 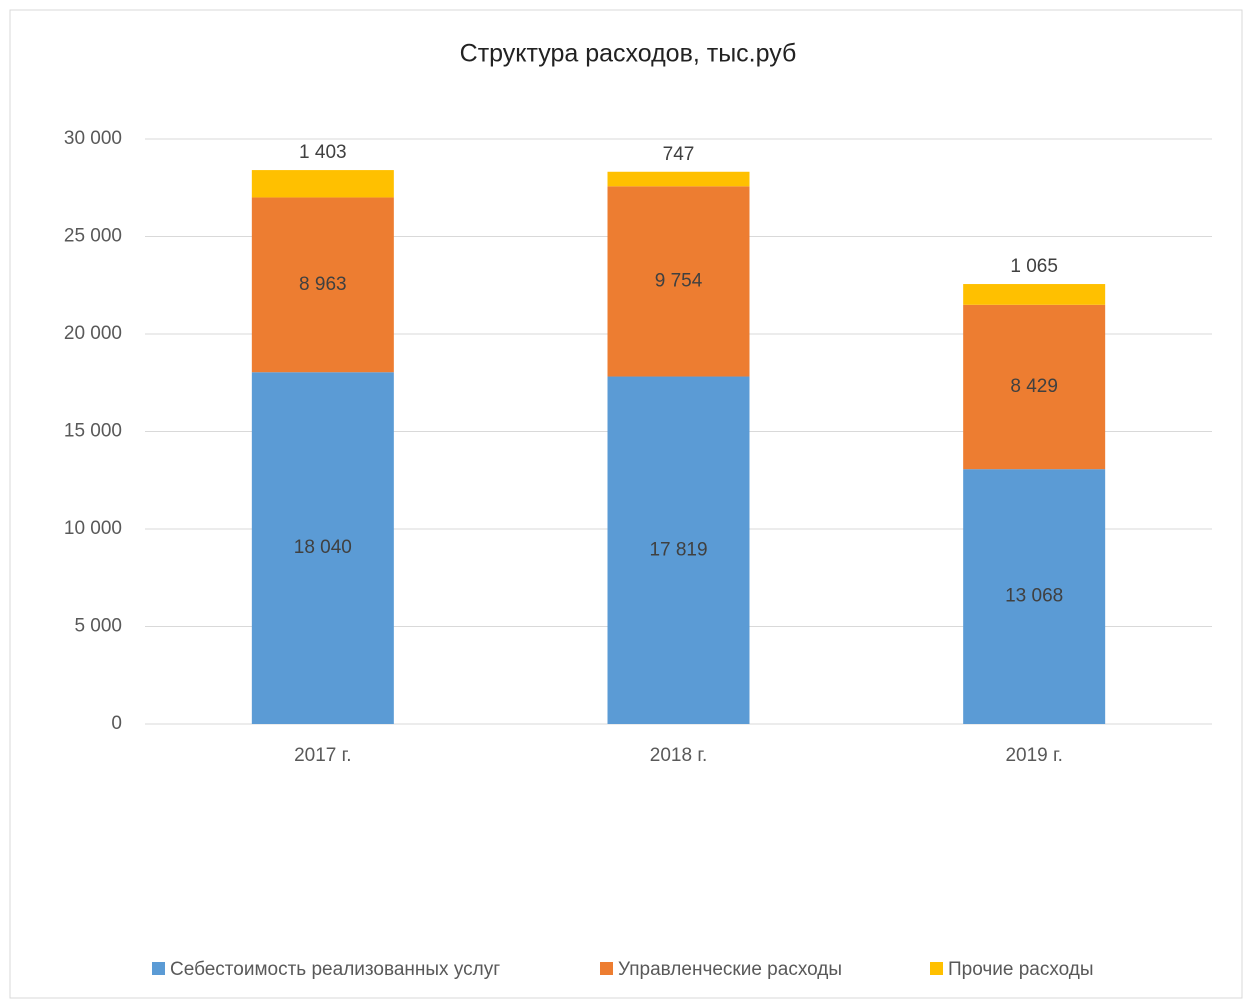 What do you see at coordinates (1021, 969) in the screenshot?
I see `legend-label: Прочие расходы` at bounding box center [1021, 969].